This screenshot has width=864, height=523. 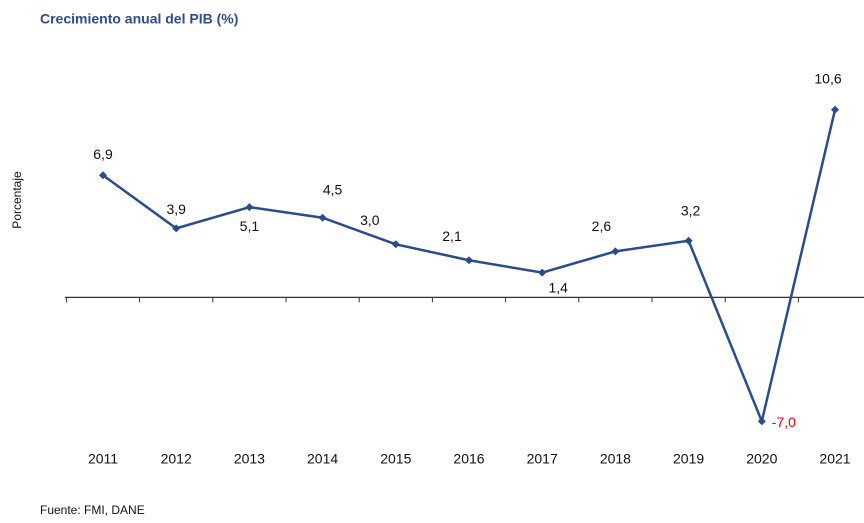 I want to click on x-tick-label: 2013, so click(x=249, y=459).